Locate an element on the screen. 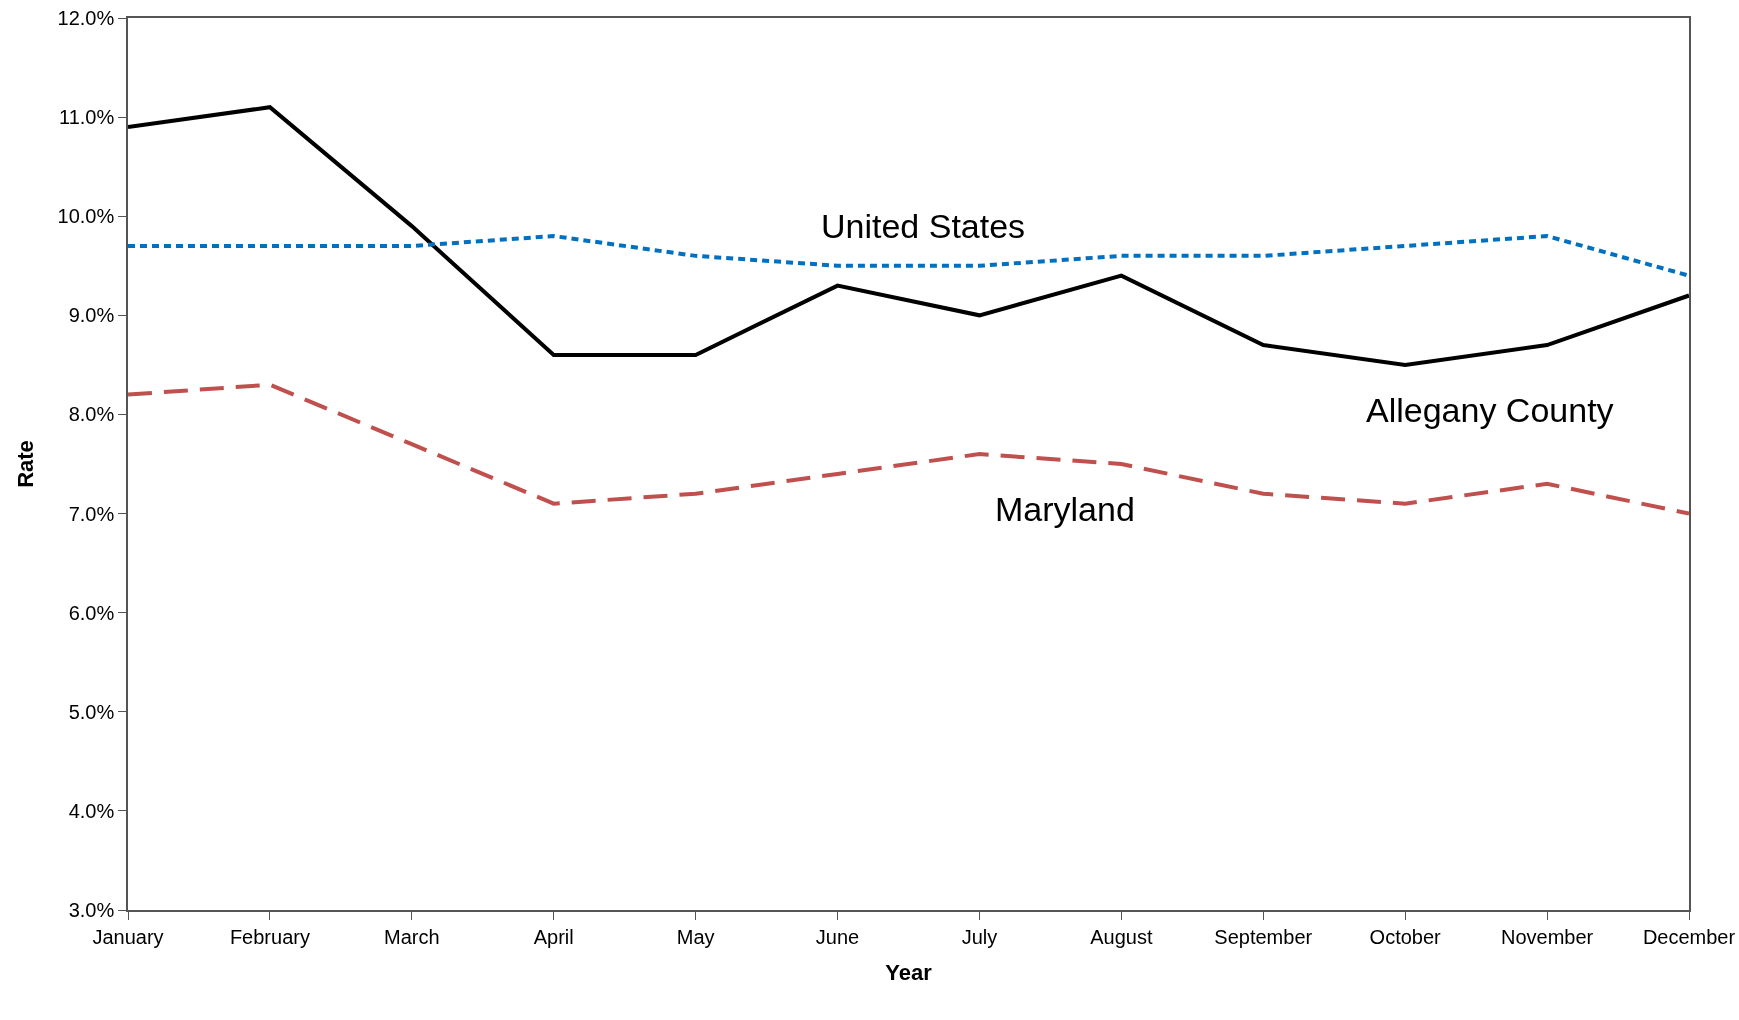  x-tick-label: May is located at coordinates (695, 936).